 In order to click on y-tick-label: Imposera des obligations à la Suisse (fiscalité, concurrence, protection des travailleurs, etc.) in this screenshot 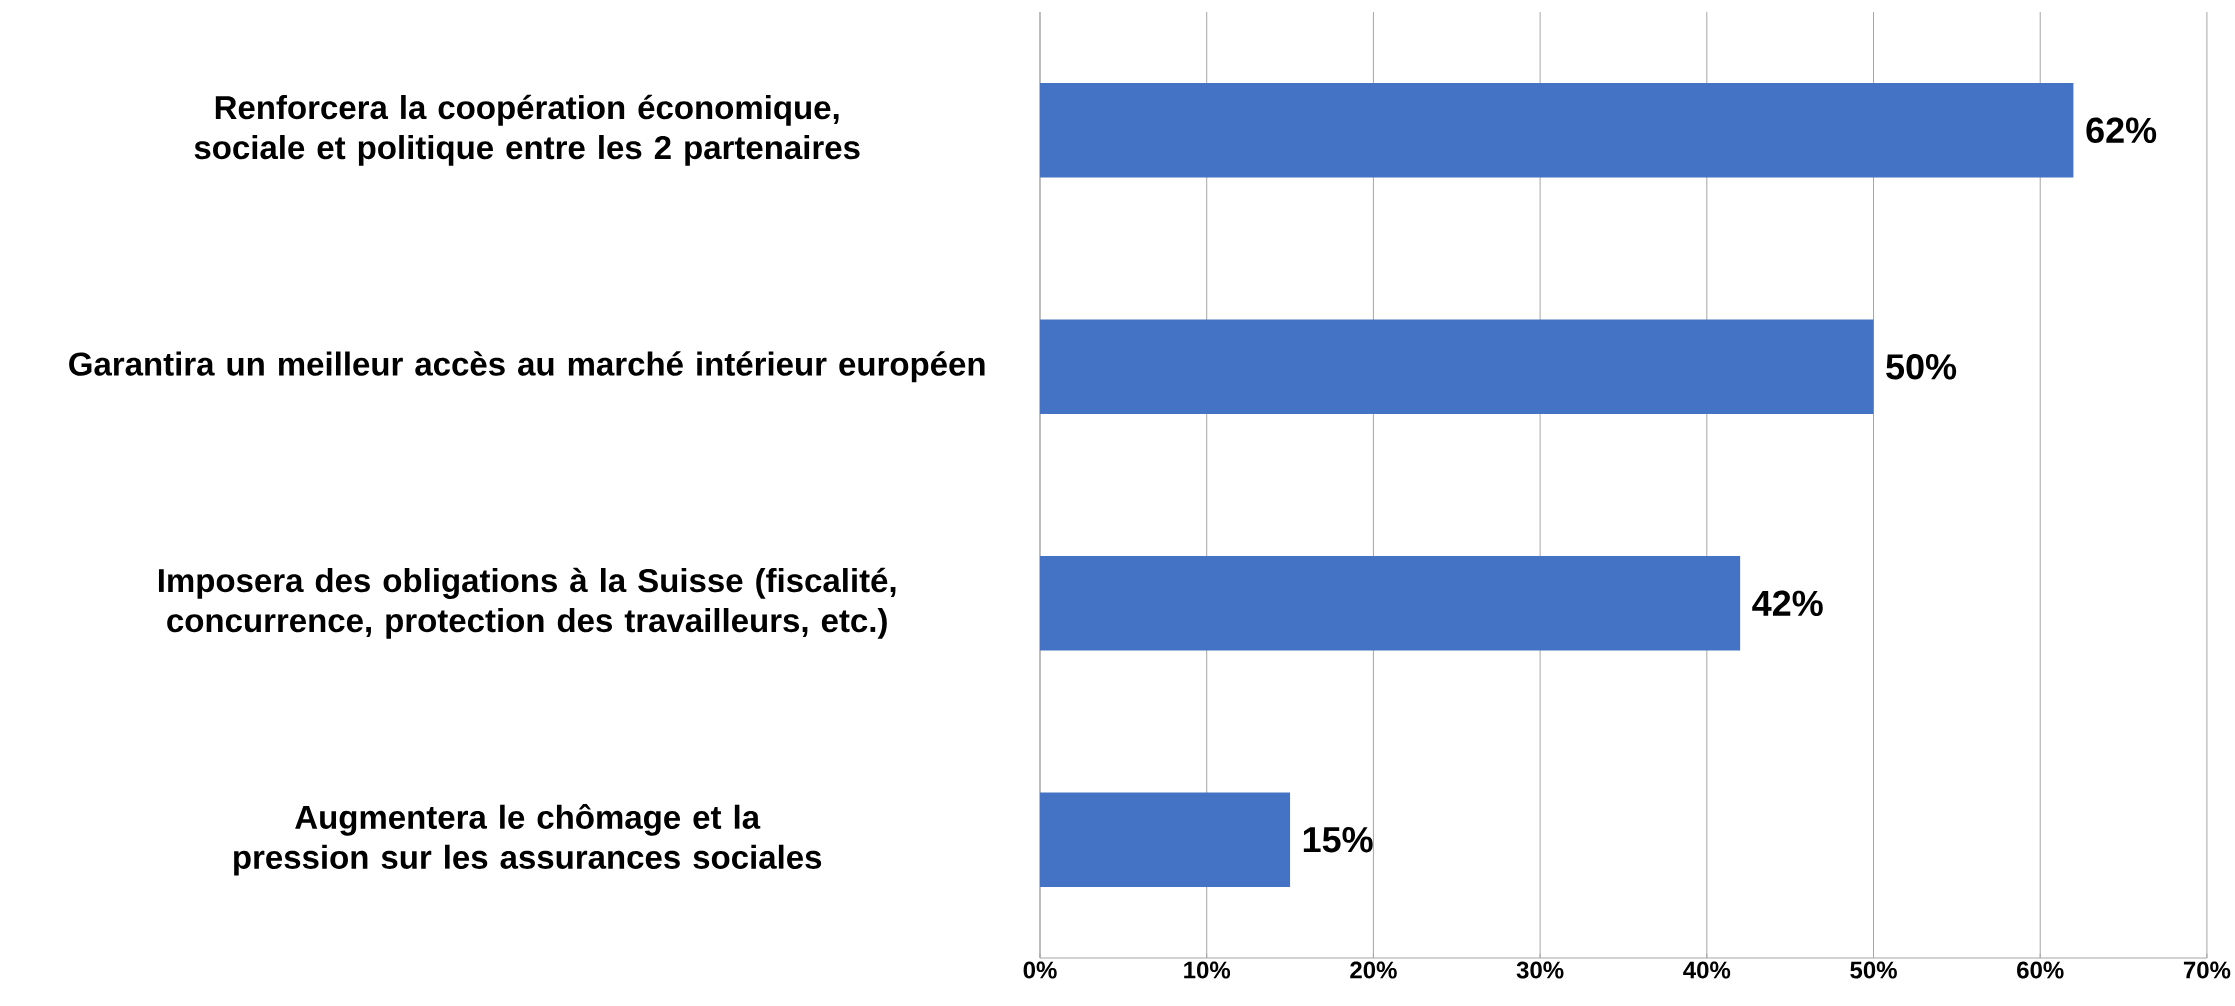, I will do `click(527, 603)`.